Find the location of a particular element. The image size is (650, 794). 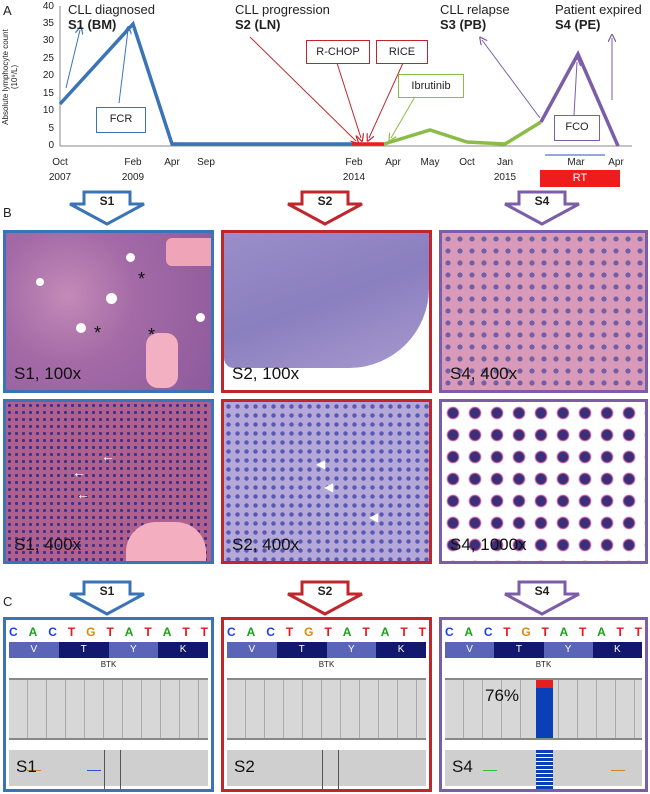

amino-acid-3: K is located at coordinates (183, 650).